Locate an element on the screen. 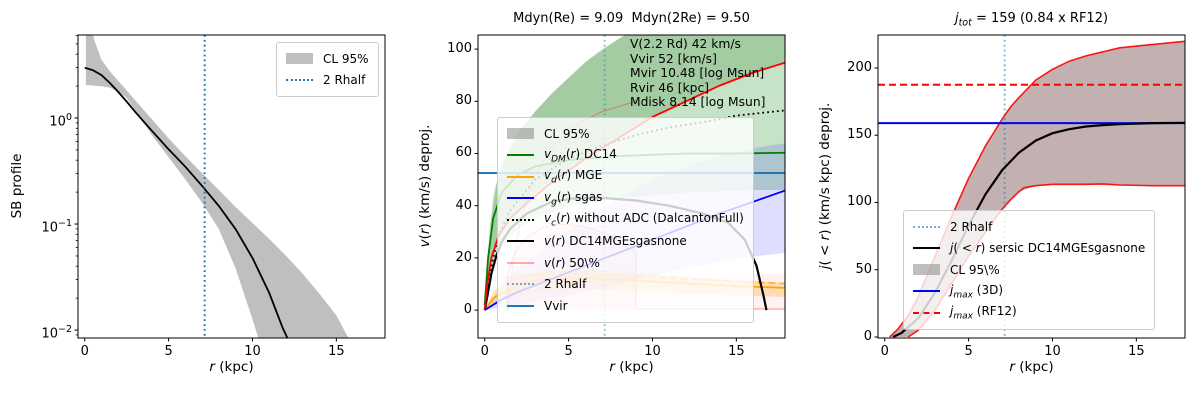 This screenshot has height=400, width=1200. legend-label: Vvir is located at coordinates (556, 305).